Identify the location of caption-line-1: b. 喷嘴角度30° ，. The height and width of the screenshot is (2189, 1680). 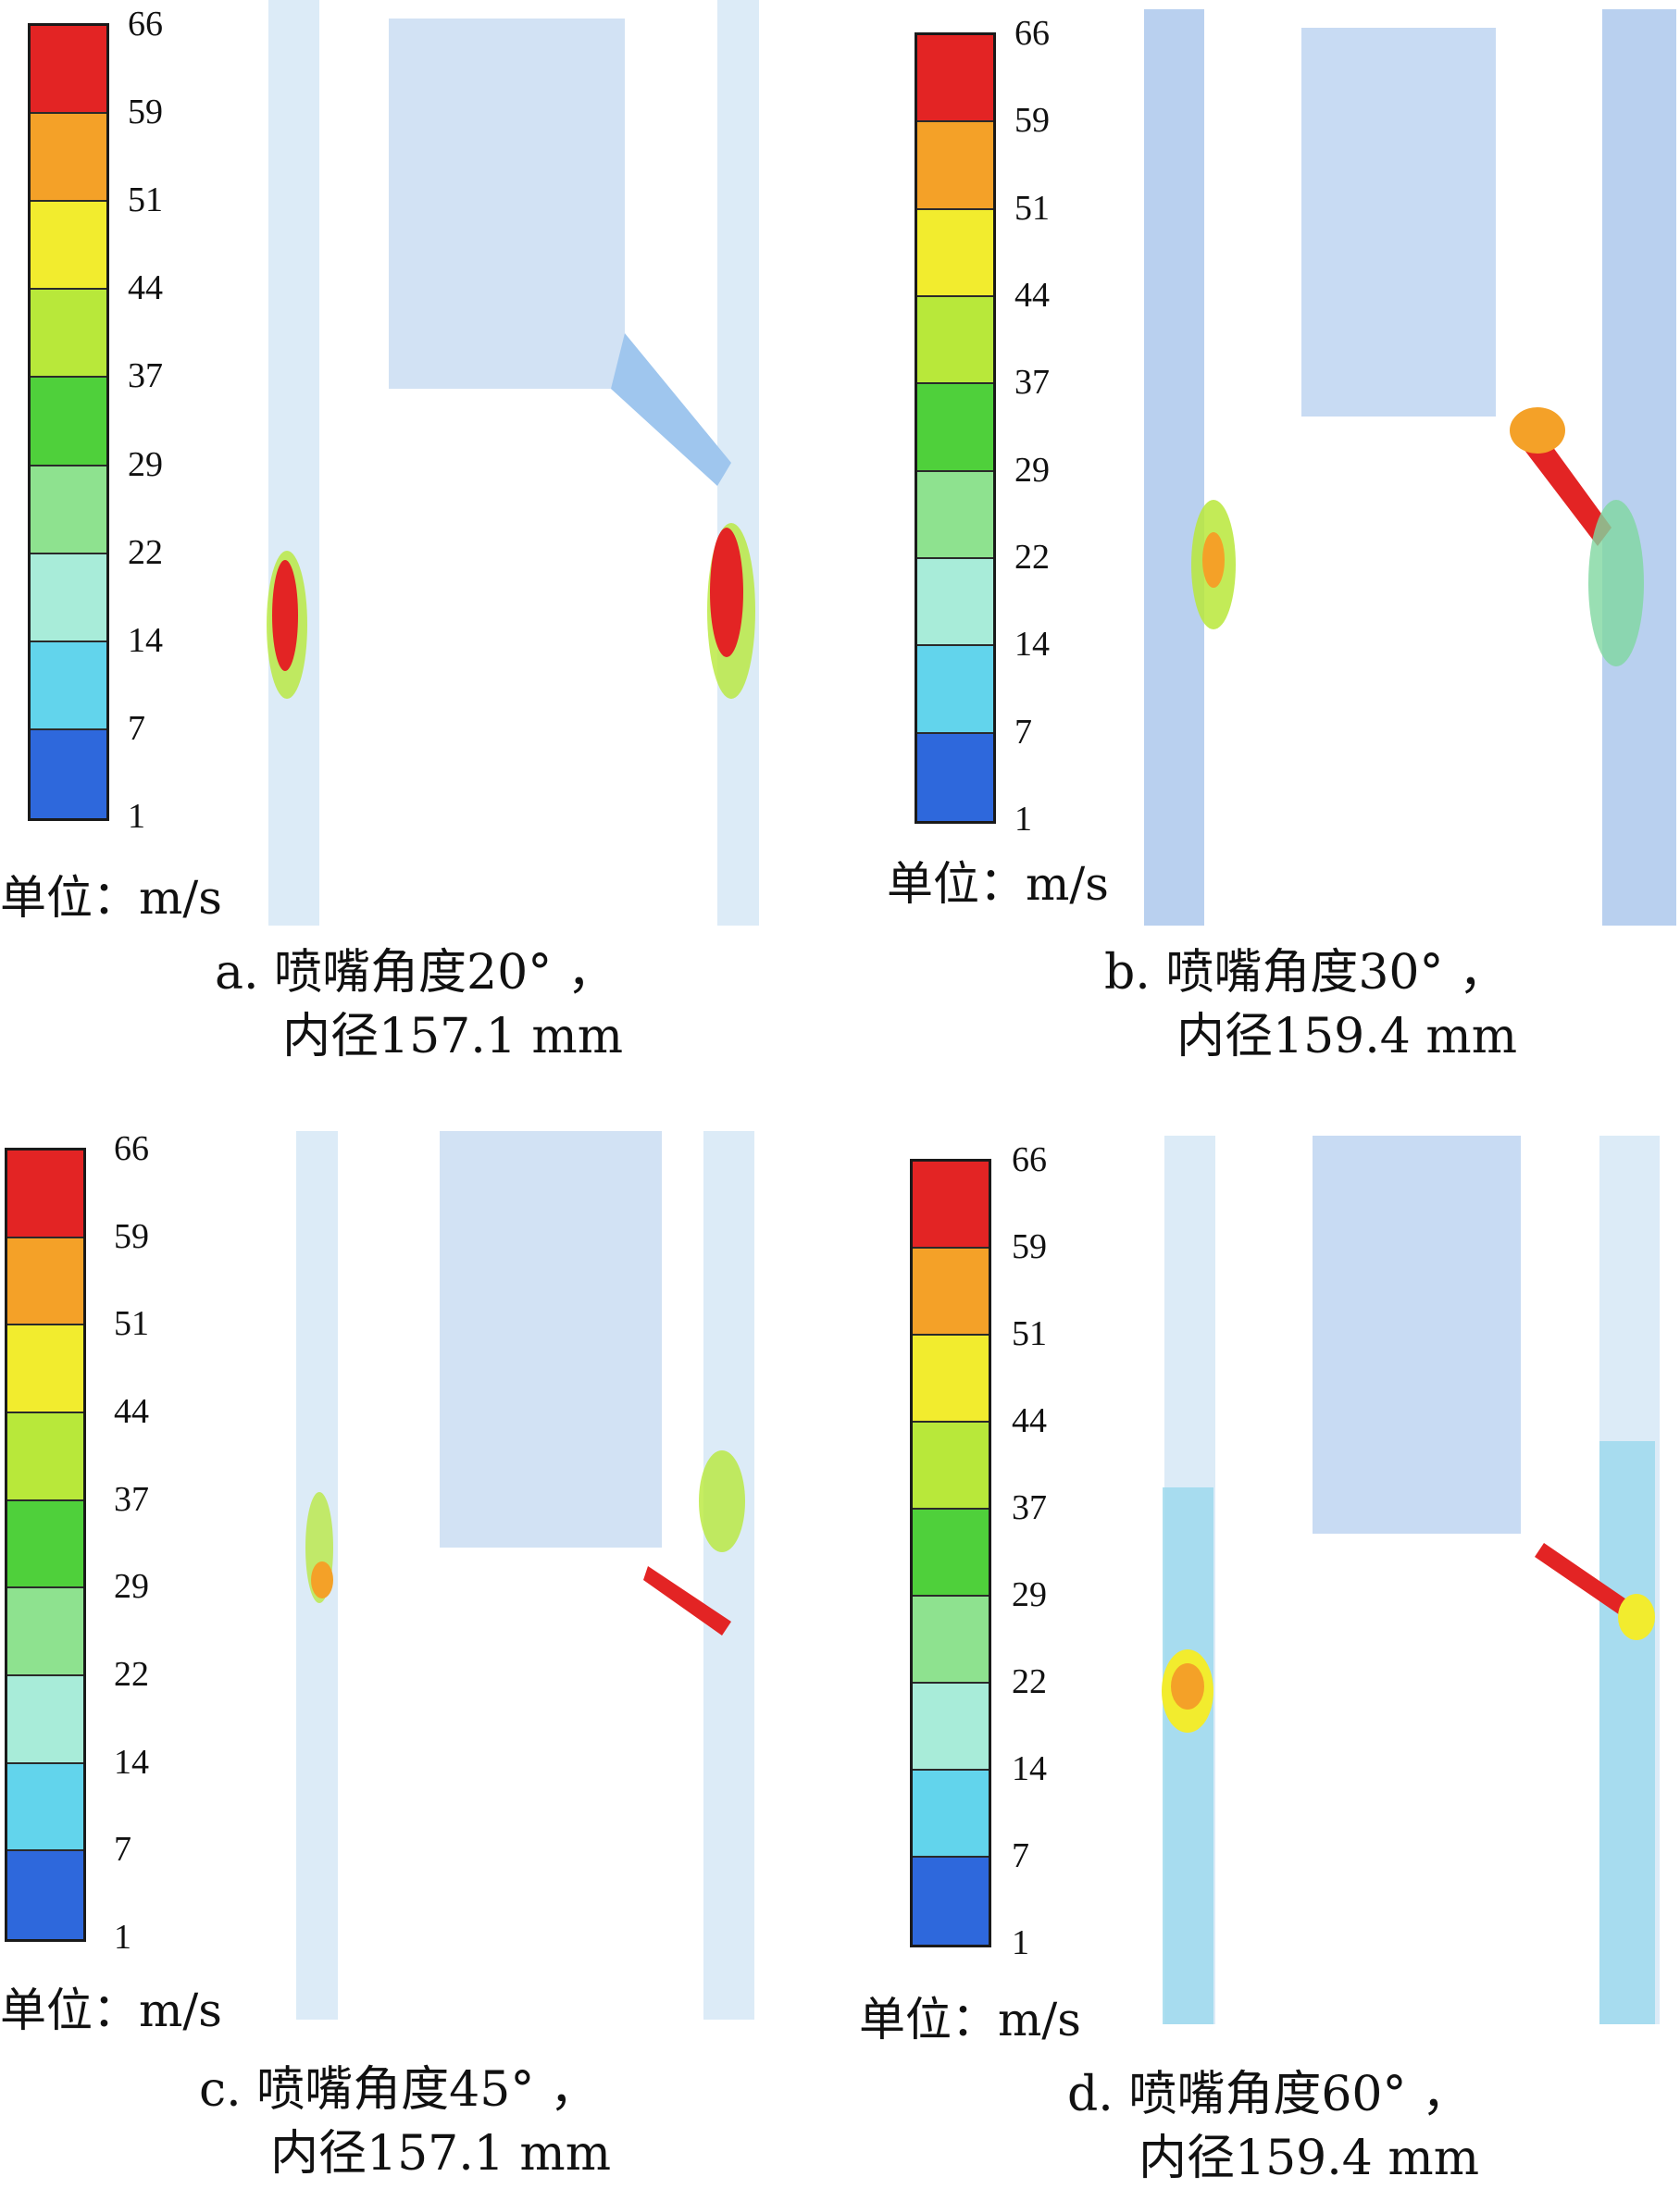
(1306, 973).